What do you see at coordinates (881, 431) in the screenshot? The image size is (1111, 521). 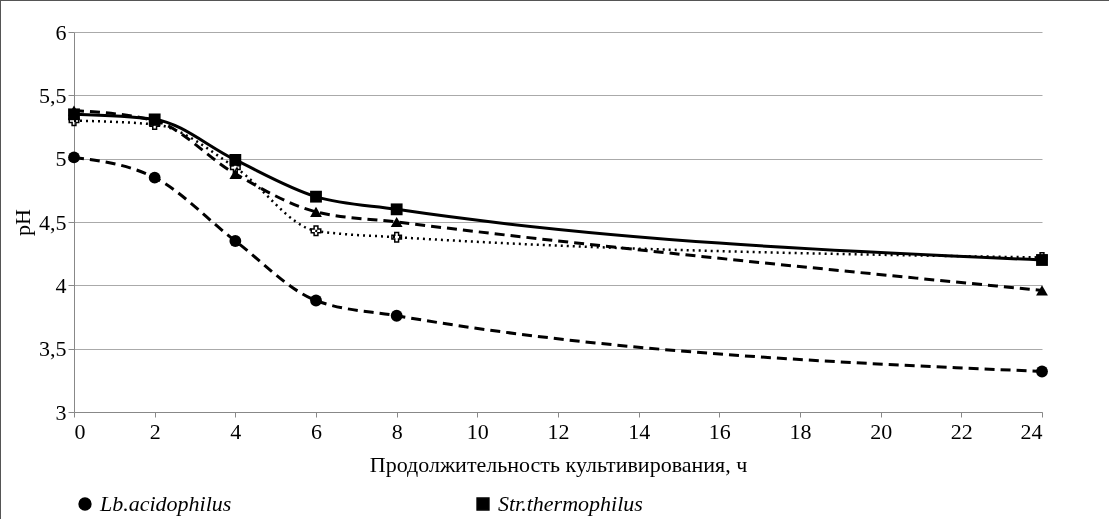 I see `x-tick-label: 20` at bounding box center [881, 431].